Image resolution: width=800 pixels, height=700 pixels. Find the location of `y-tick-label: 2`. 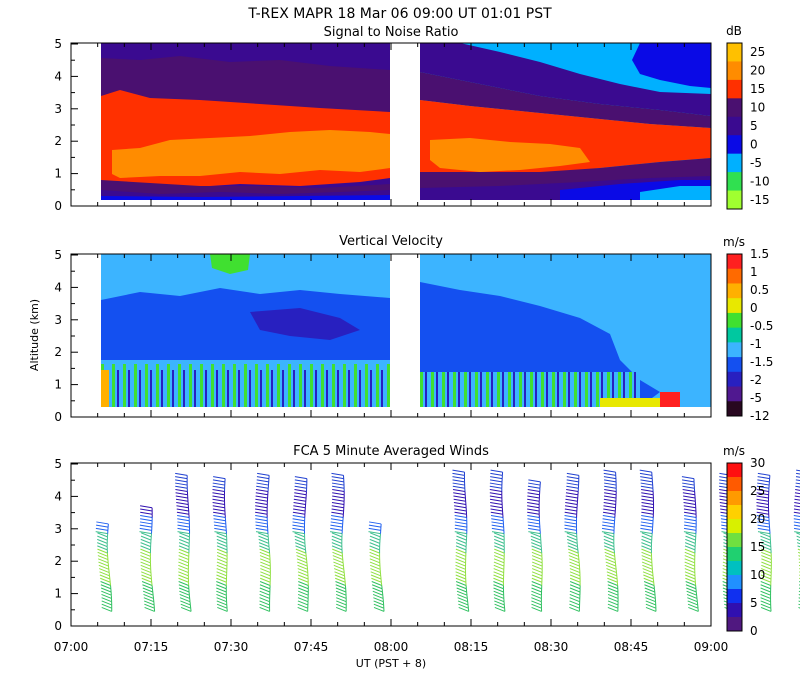

y-tick-label: 2 is located at coordinates (58, 352).